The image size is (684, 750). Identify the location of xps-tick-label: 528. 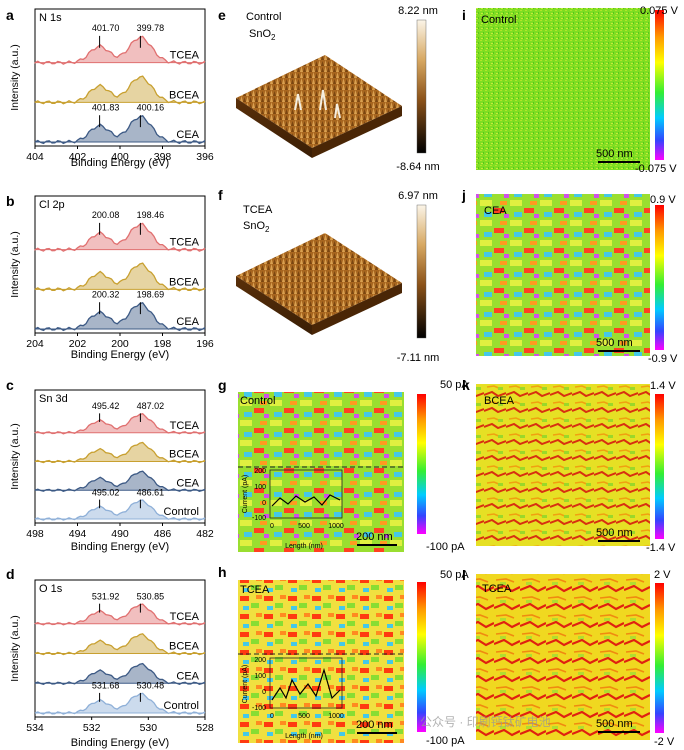
(205, 728).